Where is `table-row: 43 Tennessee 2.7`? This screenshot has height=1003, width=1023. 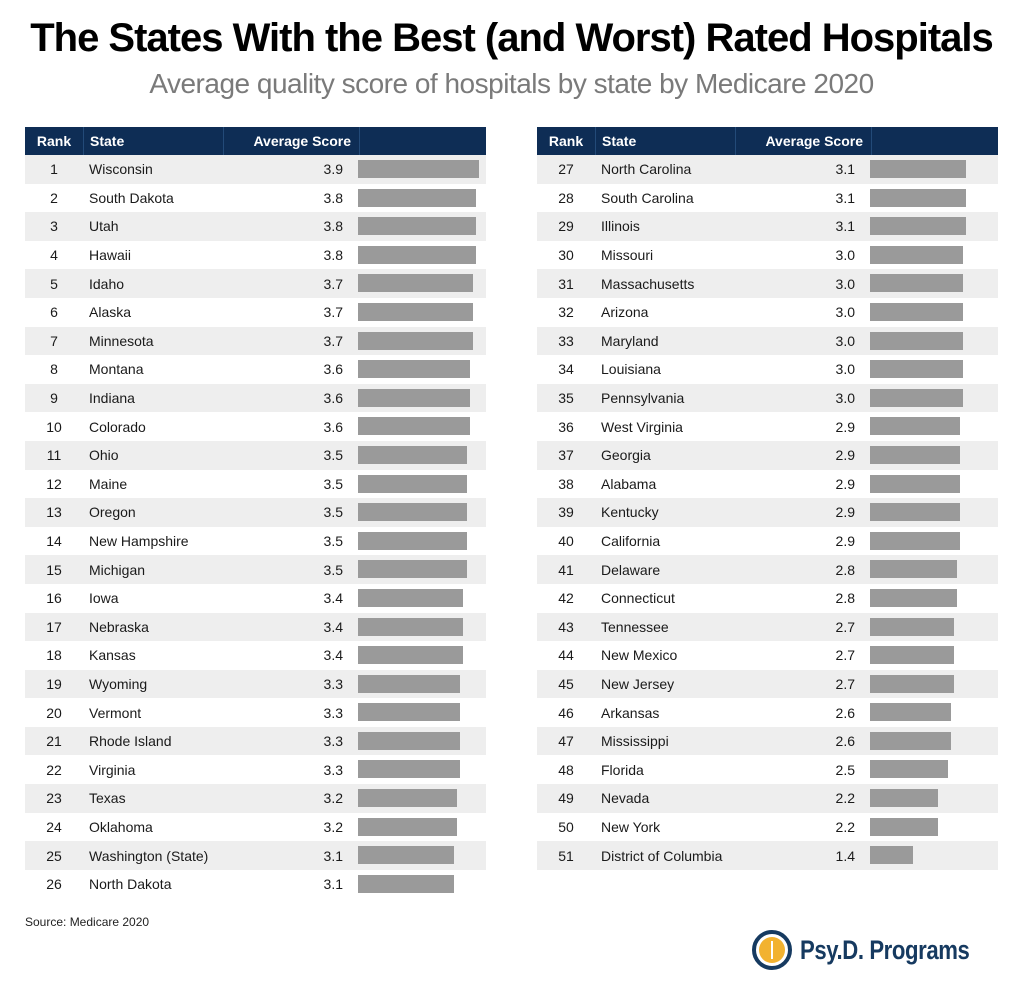 table-row: 43 Tennessee 2.7 is located at coordinates (767, 627).